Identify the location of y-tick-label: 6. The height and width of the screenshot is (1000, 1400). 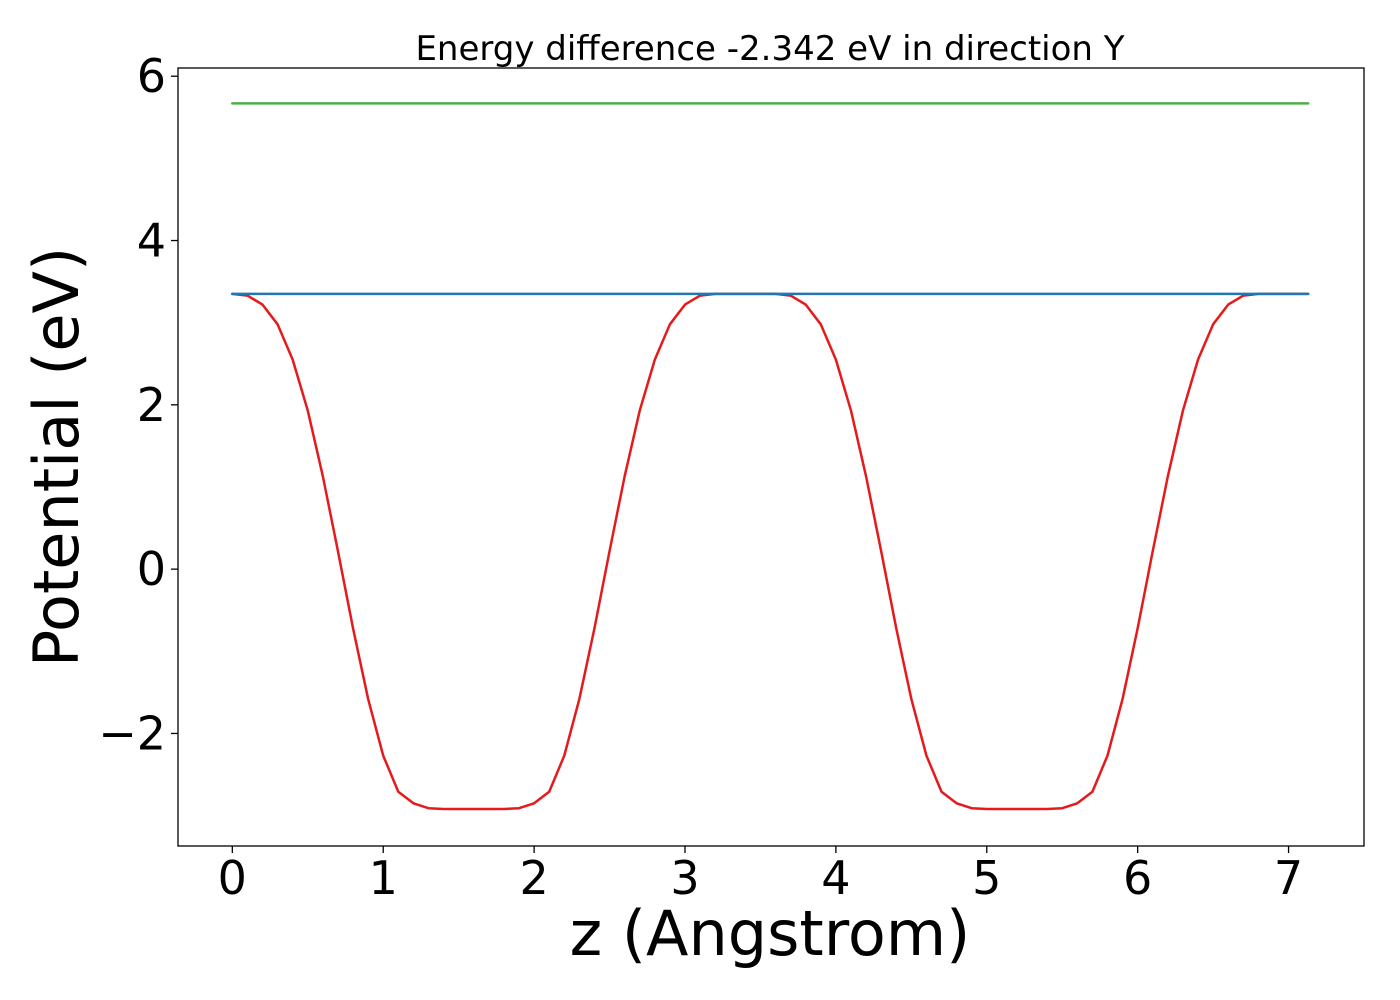
(151, 76).